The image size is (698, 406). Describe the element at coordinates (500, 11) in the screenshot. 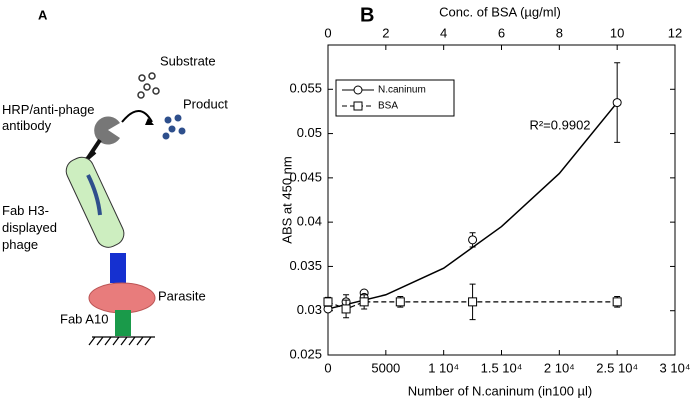

I see `x2-axis-title: Conc. of BSA (µg/ml)` at that location.